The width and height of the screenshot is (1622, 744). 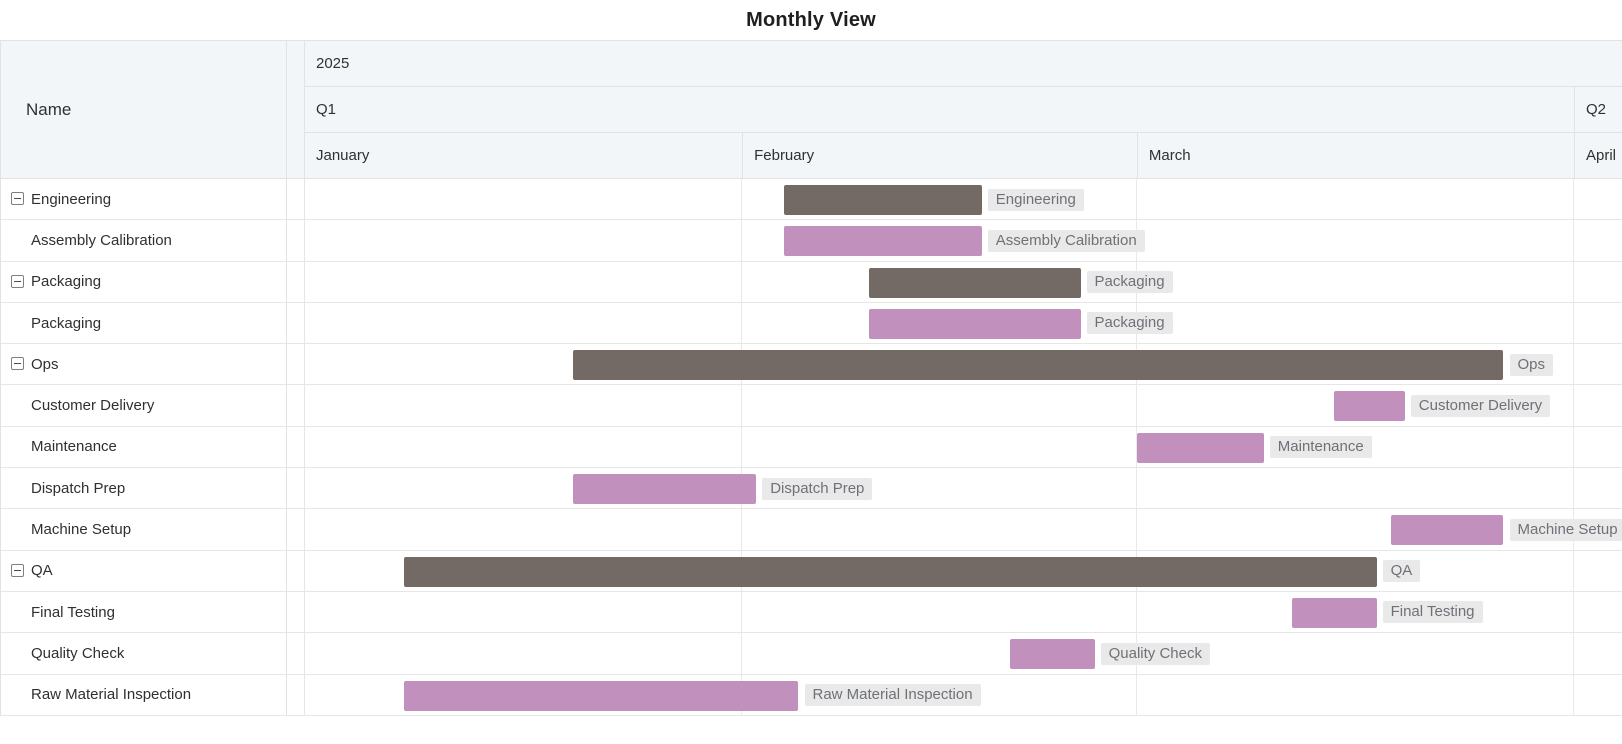 I want to click on task-name: Dispatch Prep, so click(x=78, y=488).